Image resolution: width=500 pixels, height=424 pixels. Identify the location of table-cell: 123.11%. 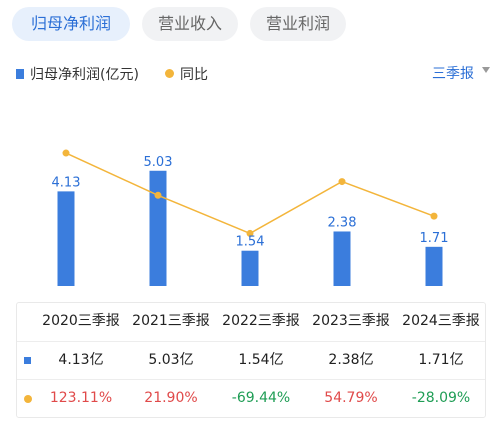
(81, 398).